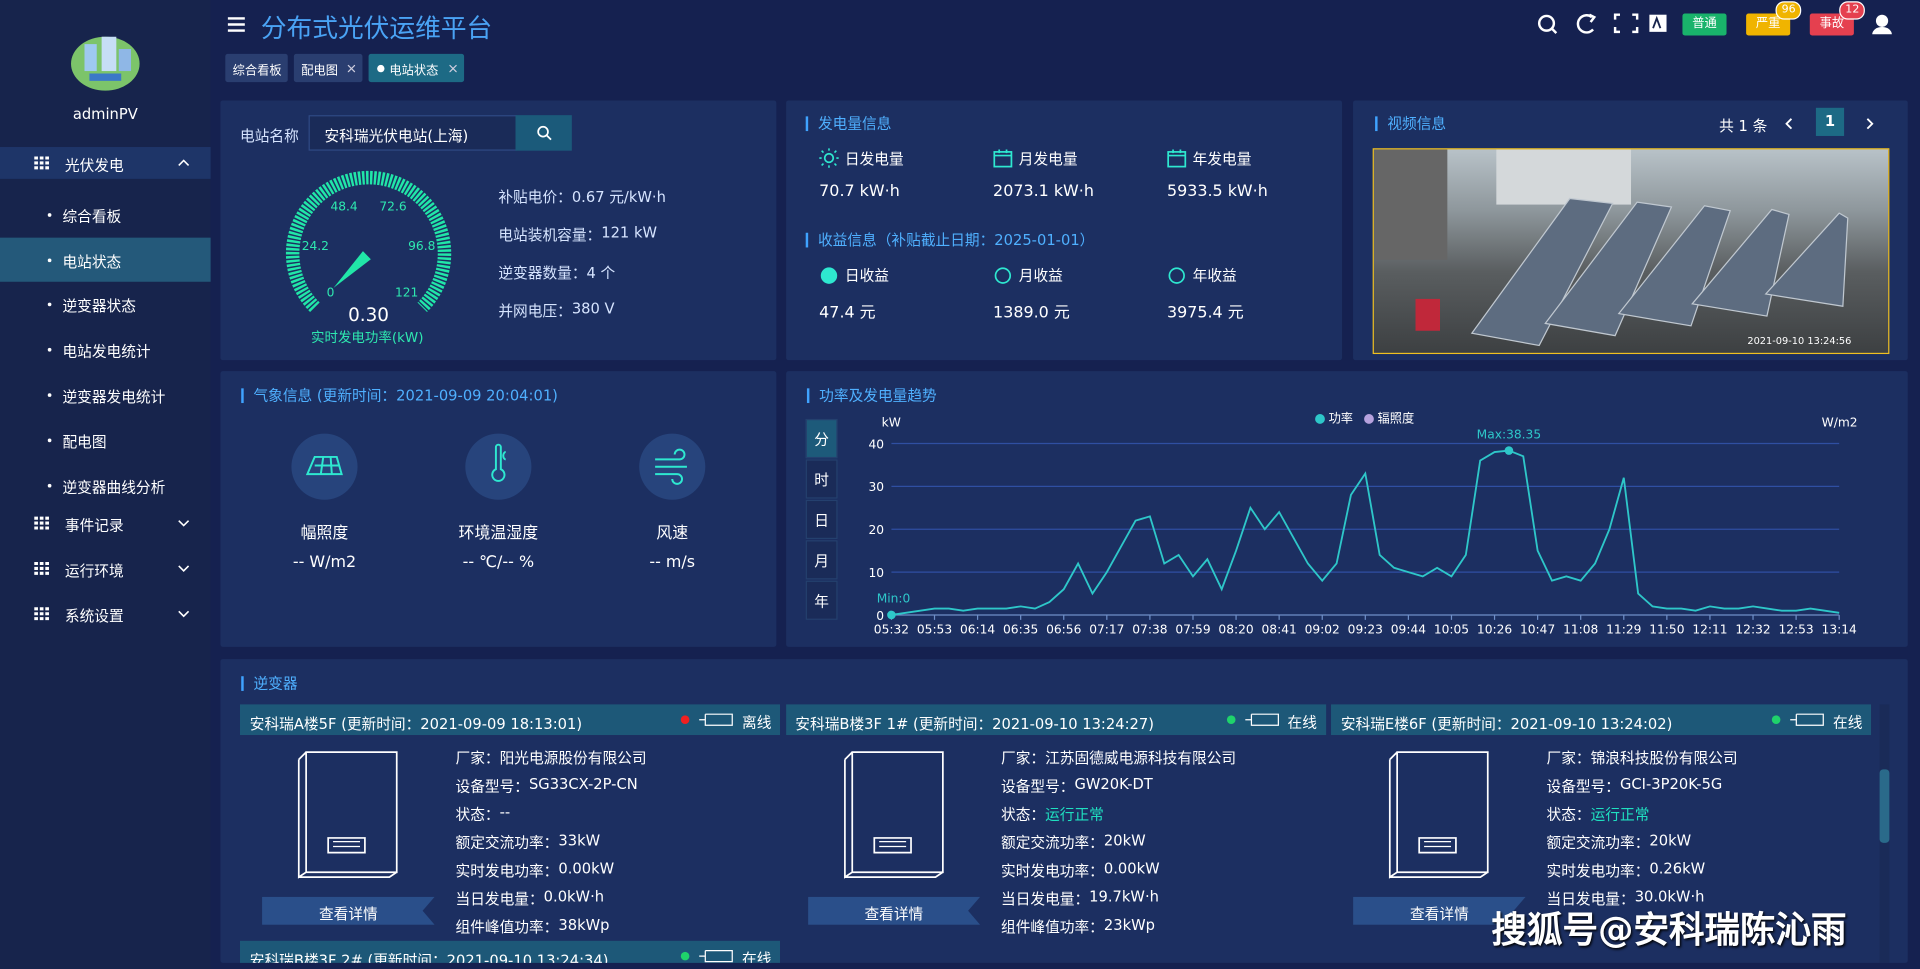 This screenshot has width=1920, height=969. I want to click on field-label: 实时发电功率：, so click(507, 871).